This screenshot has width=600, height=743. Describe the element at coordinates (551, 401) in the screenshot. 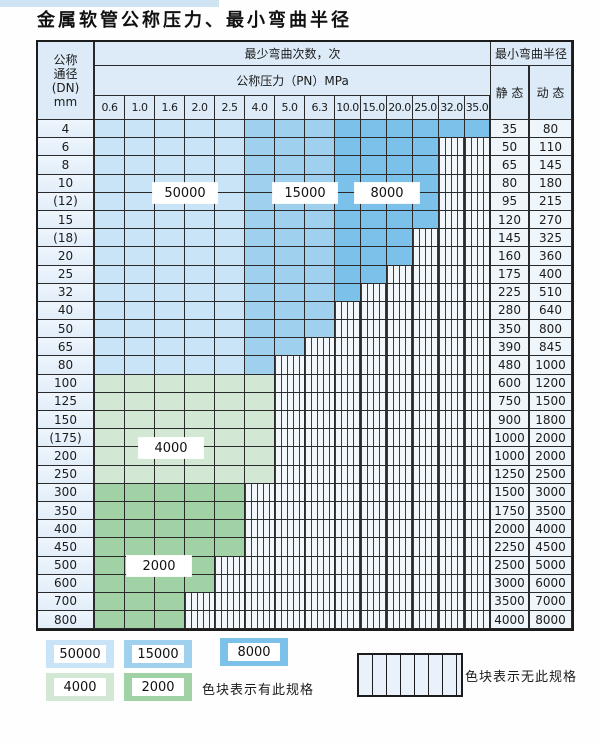

I see `dynamic-radius-cell: 1500` at that location.